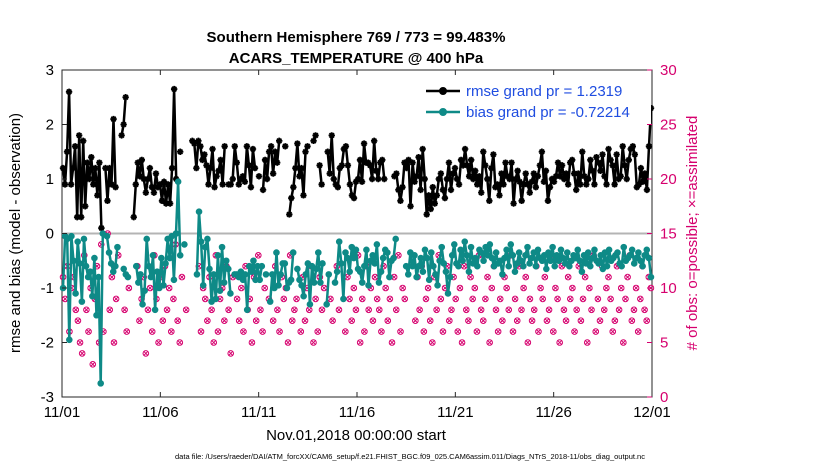  Describe the element at coordinates (47, 288) in the screenshot. I see `y-tick-label-left: -1` at that location.